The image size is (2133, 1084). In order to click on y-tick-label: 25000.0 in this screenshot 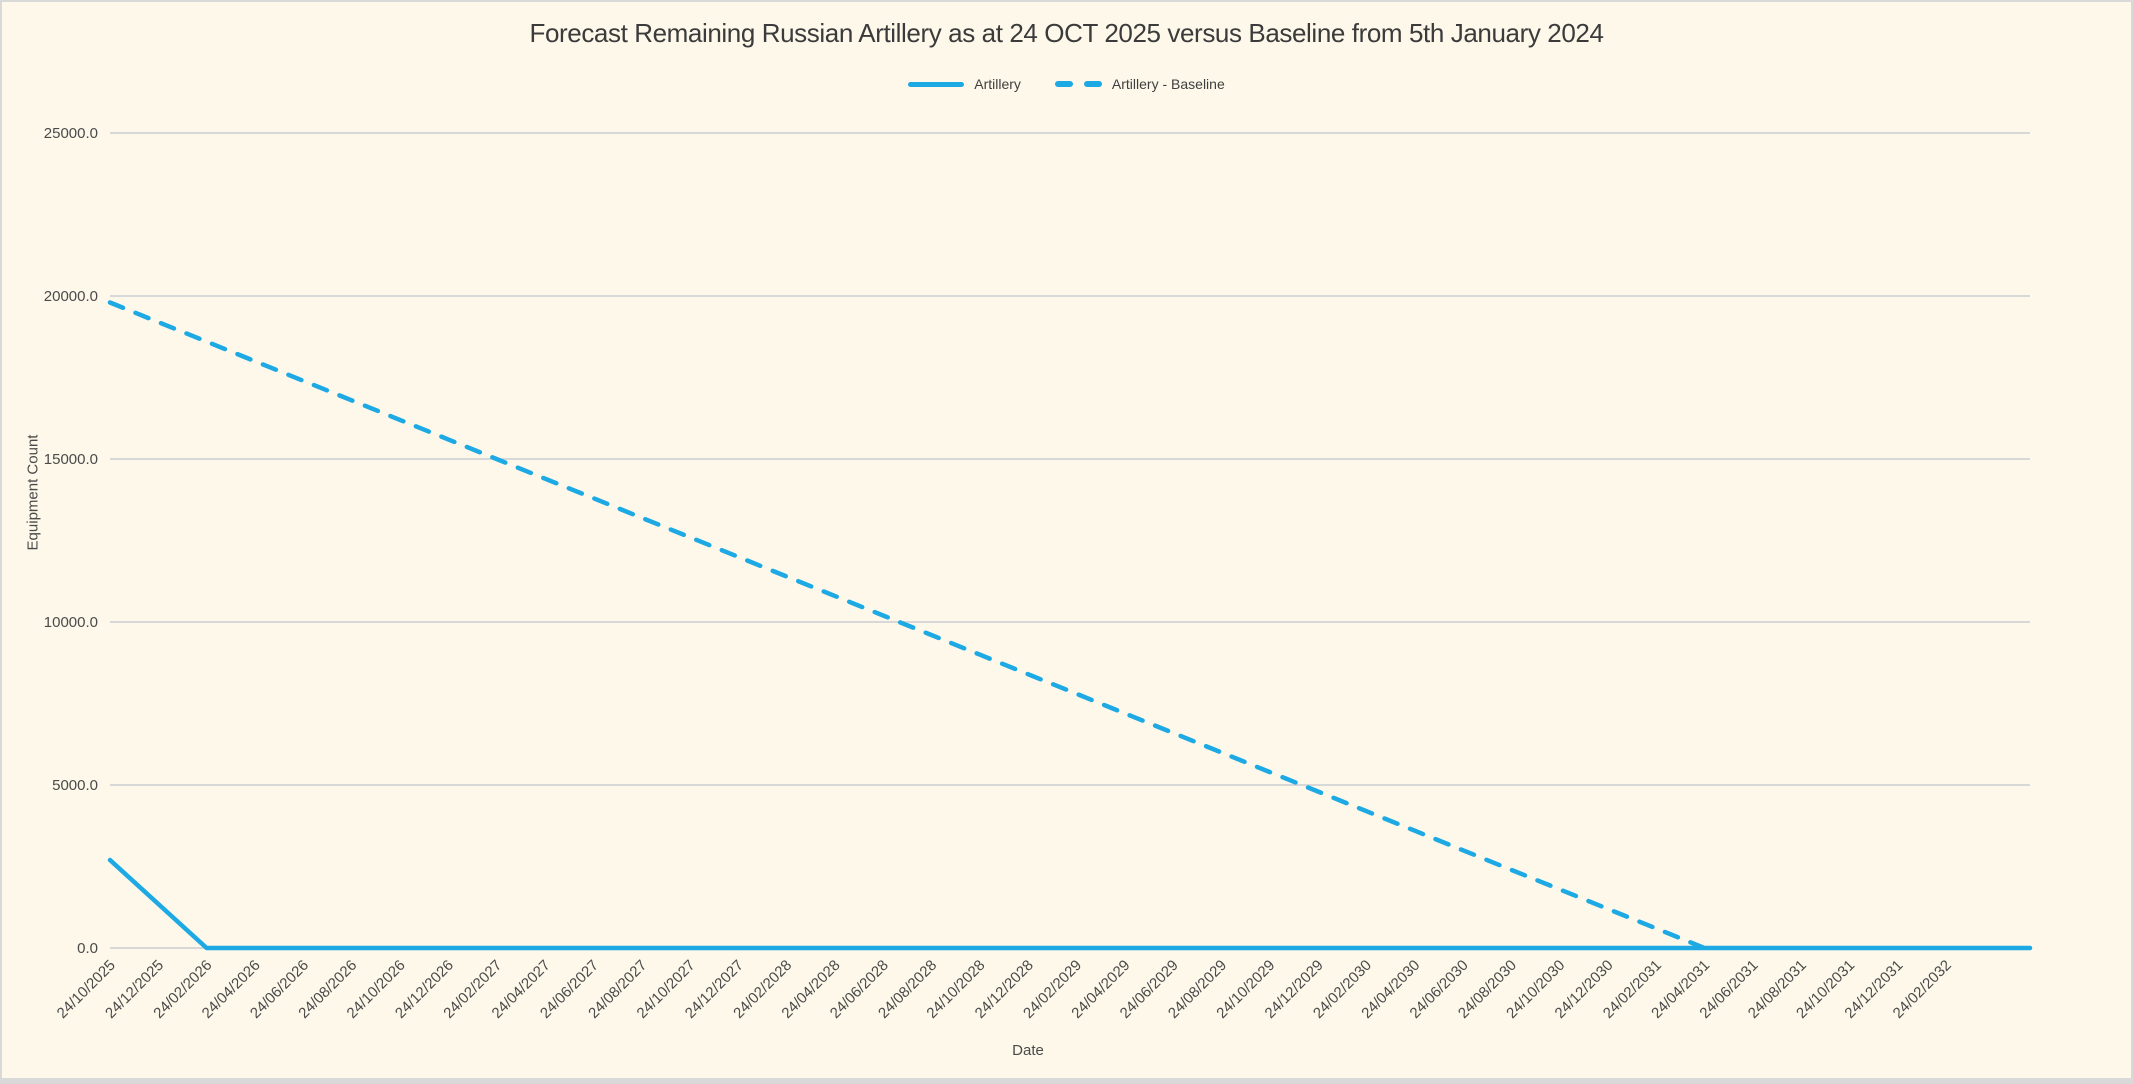, I will do `click(71, 133)`.